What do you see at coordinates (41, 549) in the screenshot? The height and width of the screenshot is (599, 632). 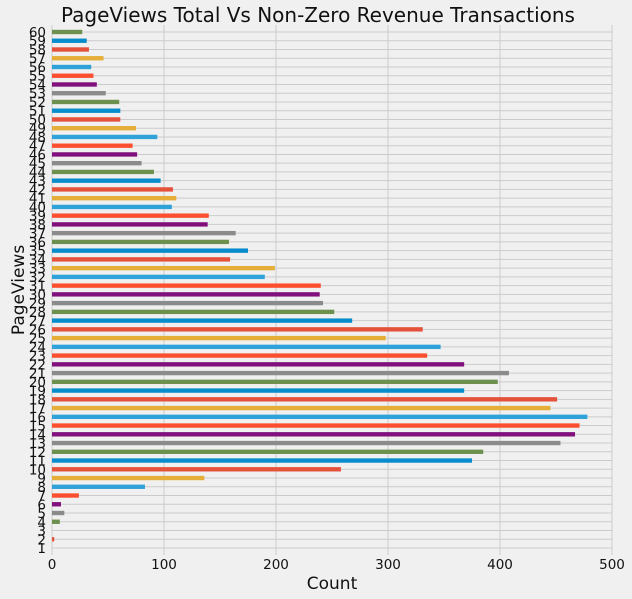 I see `y-tick-label: 1` at bounding box center [41, 549].